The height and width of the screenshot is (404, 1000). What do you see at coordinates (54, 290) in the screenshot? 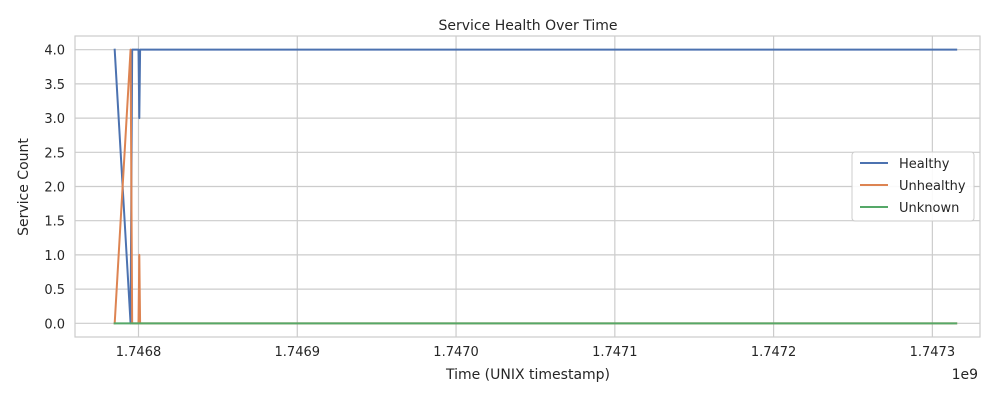
I see `y-tick-label: 0.5` at bounding box center [54, 290].